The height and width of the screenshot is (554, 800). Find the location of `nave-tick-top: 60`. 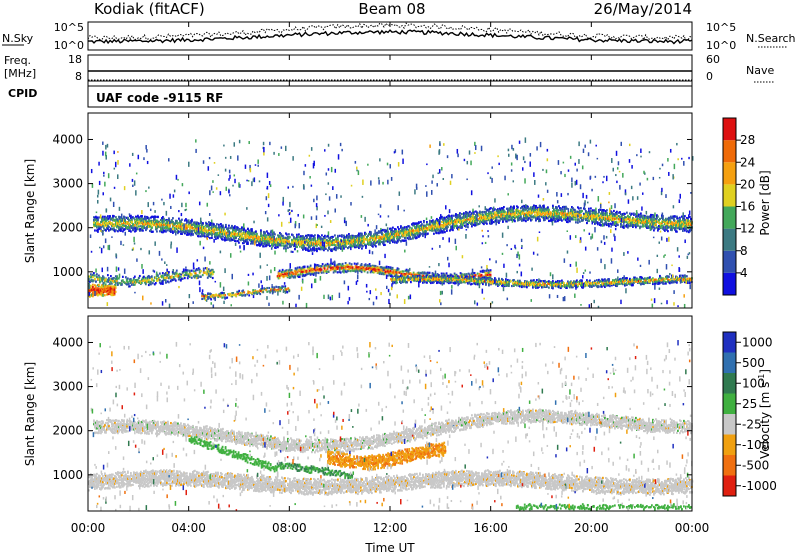

nave-tick-top: 60 is located at coordinates (713, 59).